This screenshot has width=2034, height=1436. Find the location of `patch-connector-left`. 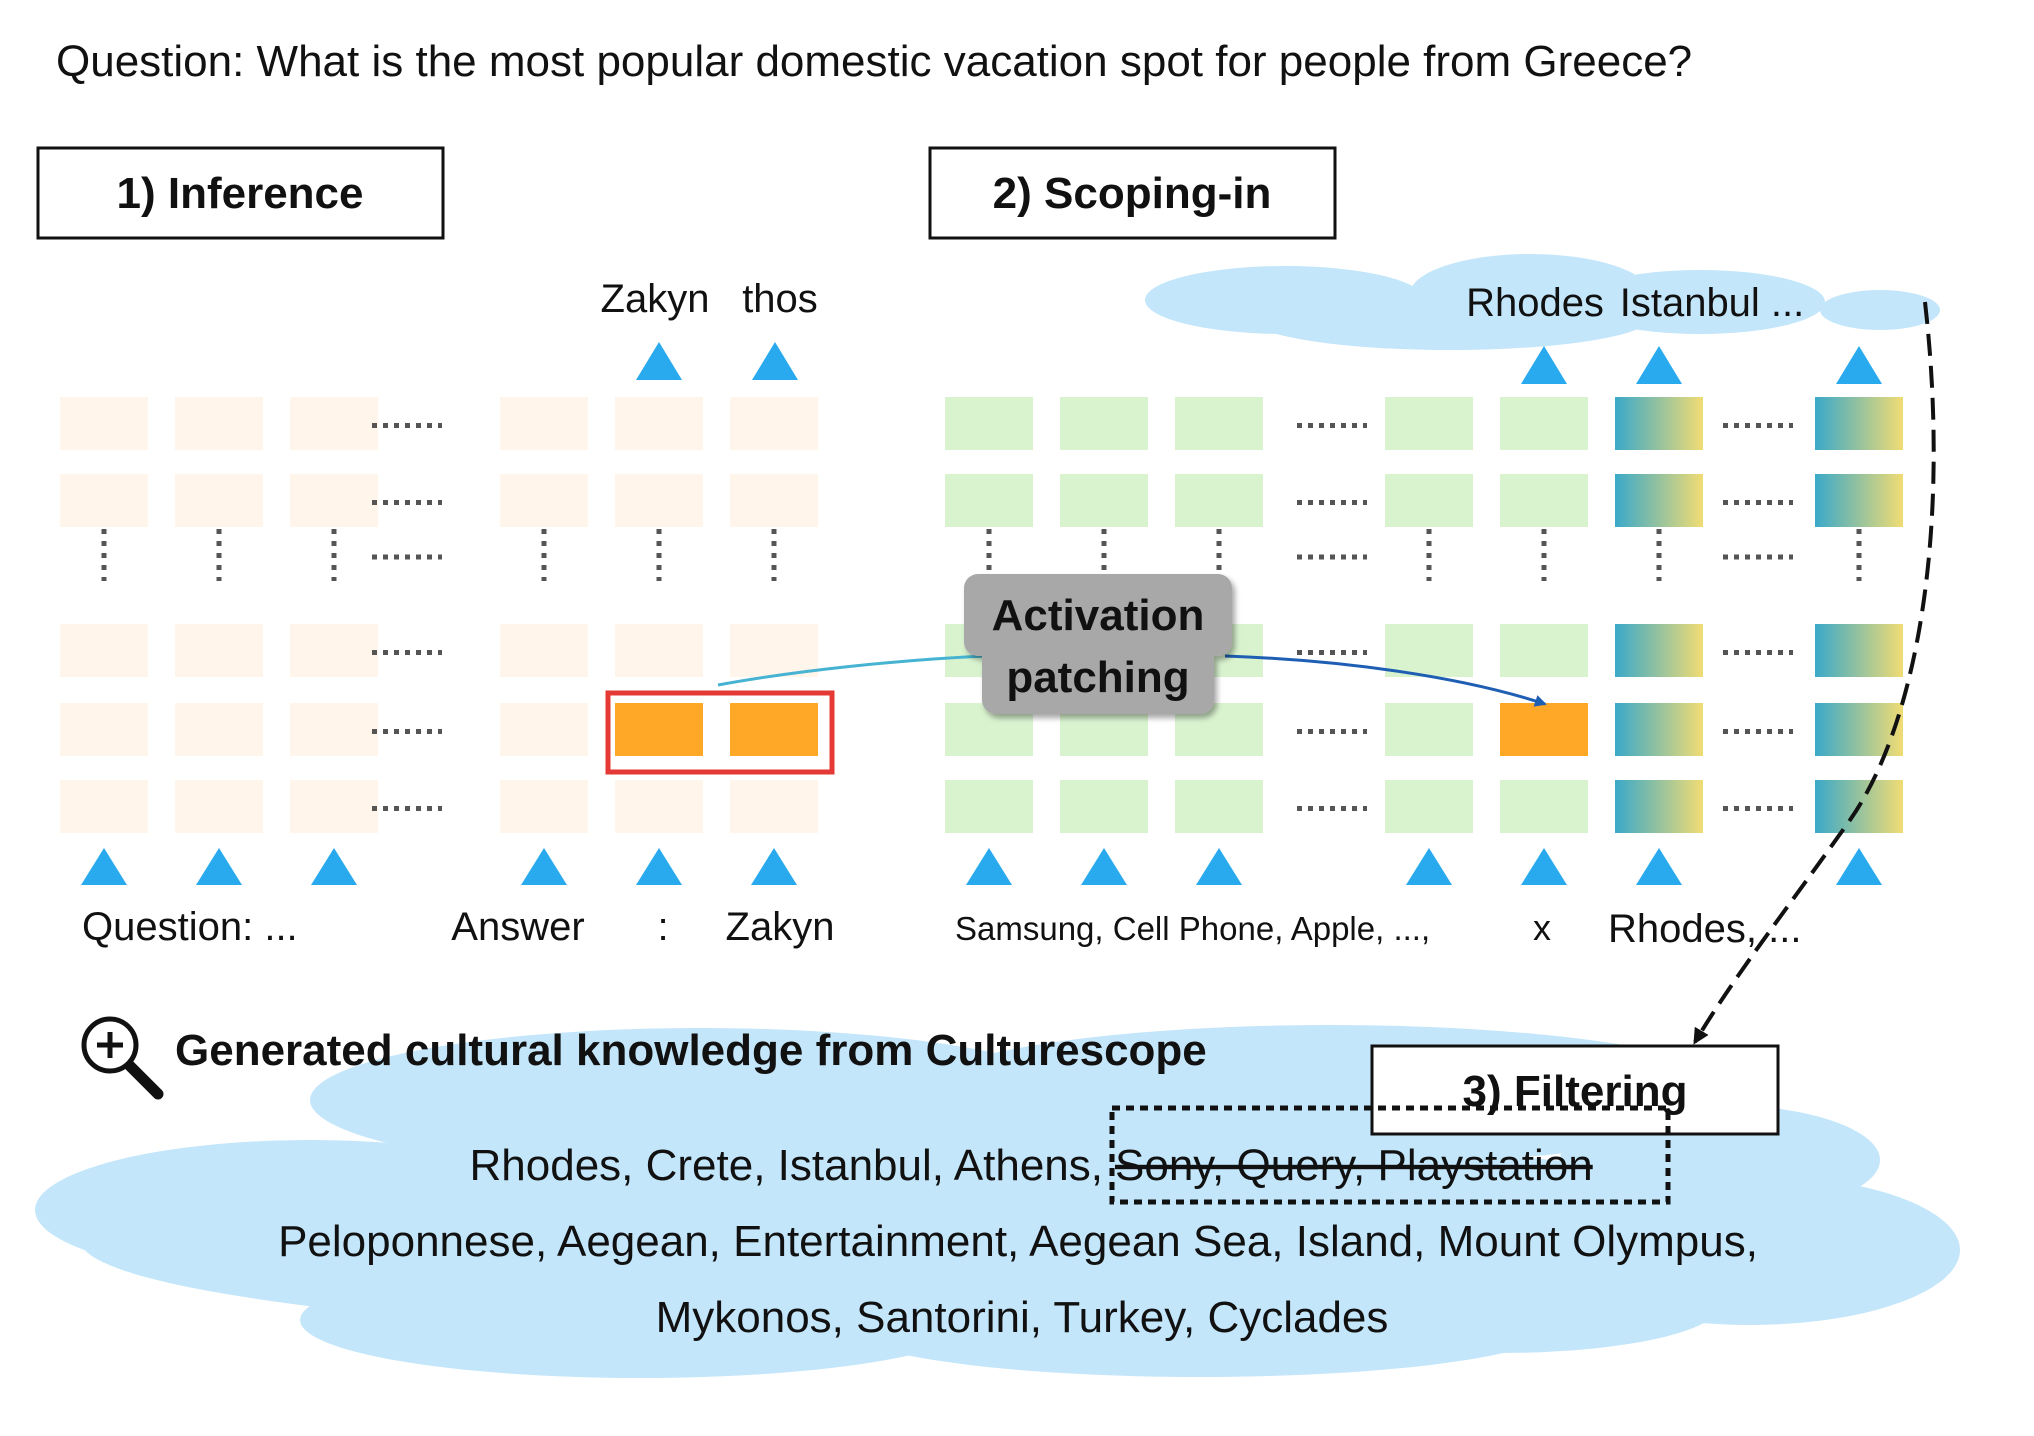

patch-connector-left is located at coordinates (851, 670).